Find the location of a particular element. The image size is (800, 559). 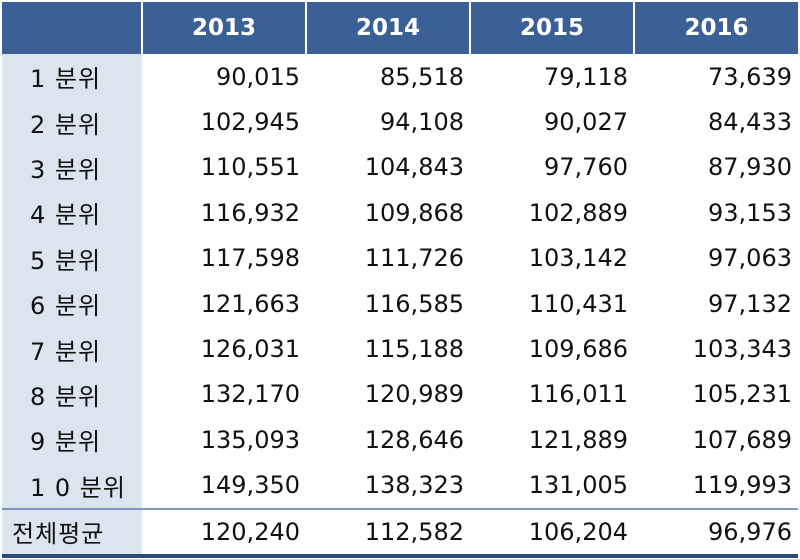

average-row: 전체평균 120,240 112,582 106,204 96,976 is located at coordinates (400, 532).